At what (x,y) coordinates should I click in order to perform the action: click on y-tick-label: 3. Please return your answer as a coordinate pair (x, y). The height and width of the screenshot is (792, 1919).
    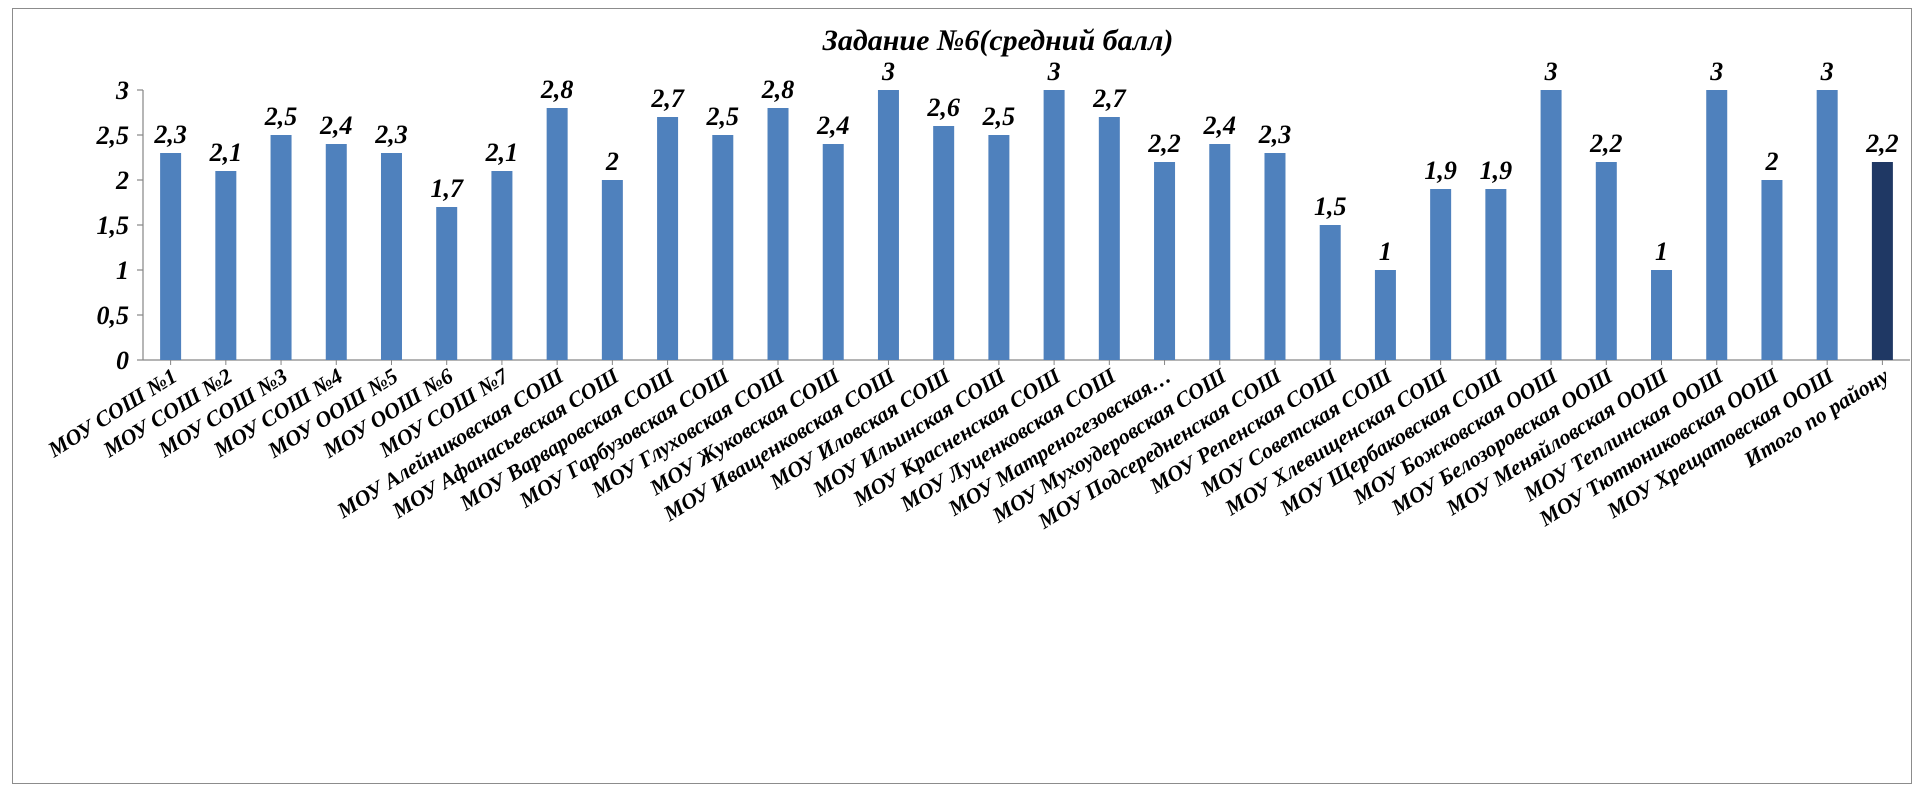
    Looking at the image, I should click on (122, 90).